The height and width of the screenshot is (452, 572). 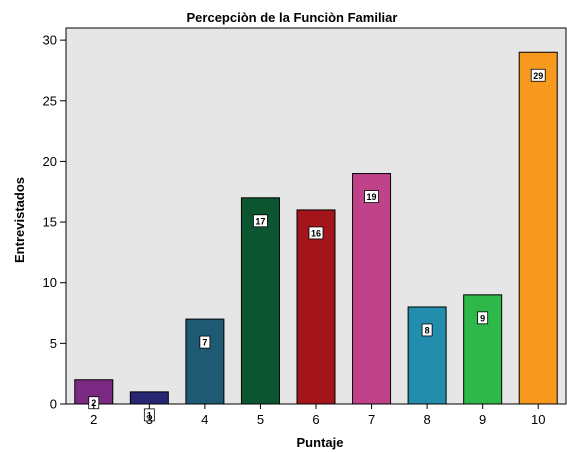 I want to click on data-label-5: 17, so click(x=260, y=221).